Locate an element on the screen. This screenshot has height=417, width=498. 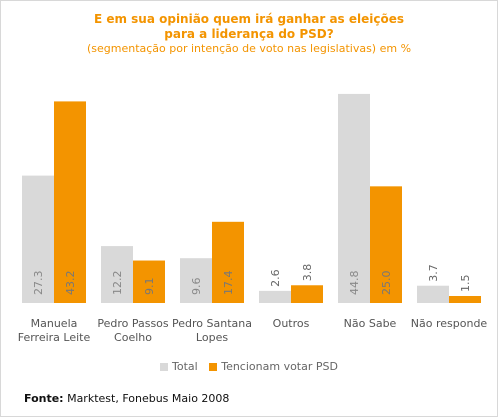
legend-label-psd: Tencionam votar PSD is located at coordinates (279, 366).